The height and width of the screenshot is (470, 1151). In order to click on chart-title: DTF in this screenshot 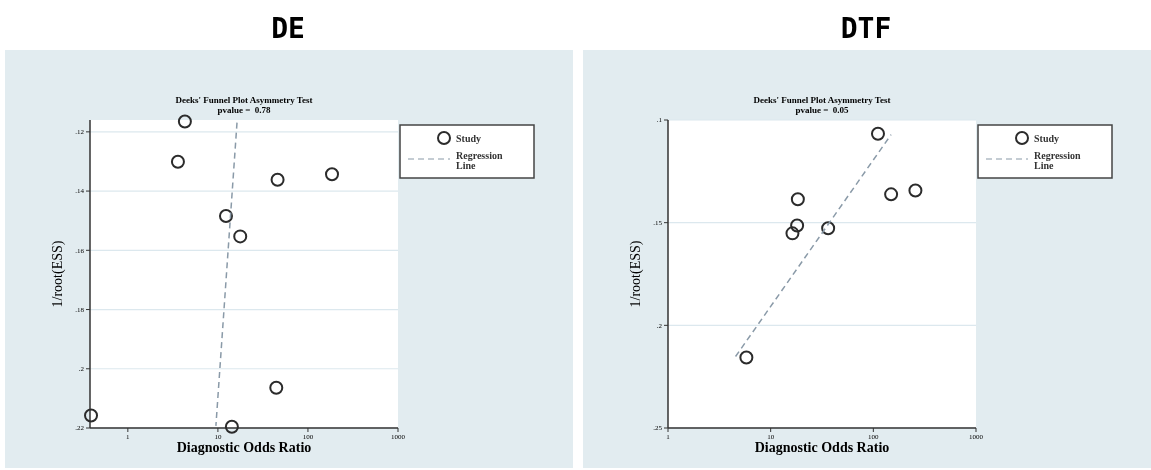, I will do `click(866, 28)`.